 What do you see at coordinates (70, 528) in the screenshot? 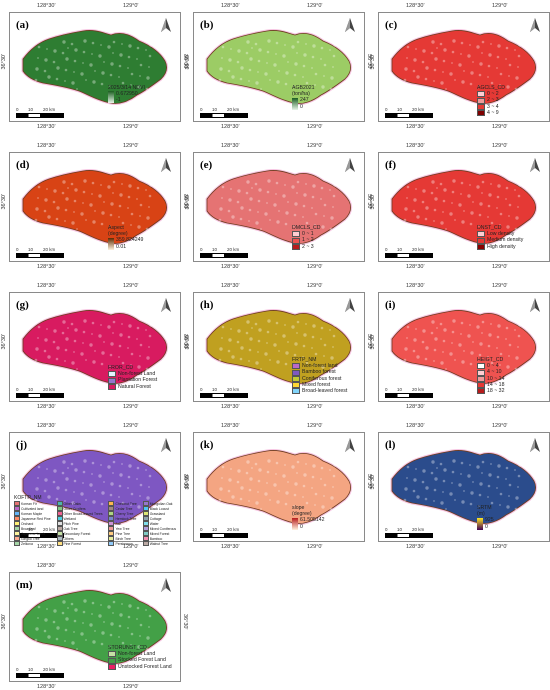
I see `legend-item-label: Oak Tree` at bounding box center [70, 528].